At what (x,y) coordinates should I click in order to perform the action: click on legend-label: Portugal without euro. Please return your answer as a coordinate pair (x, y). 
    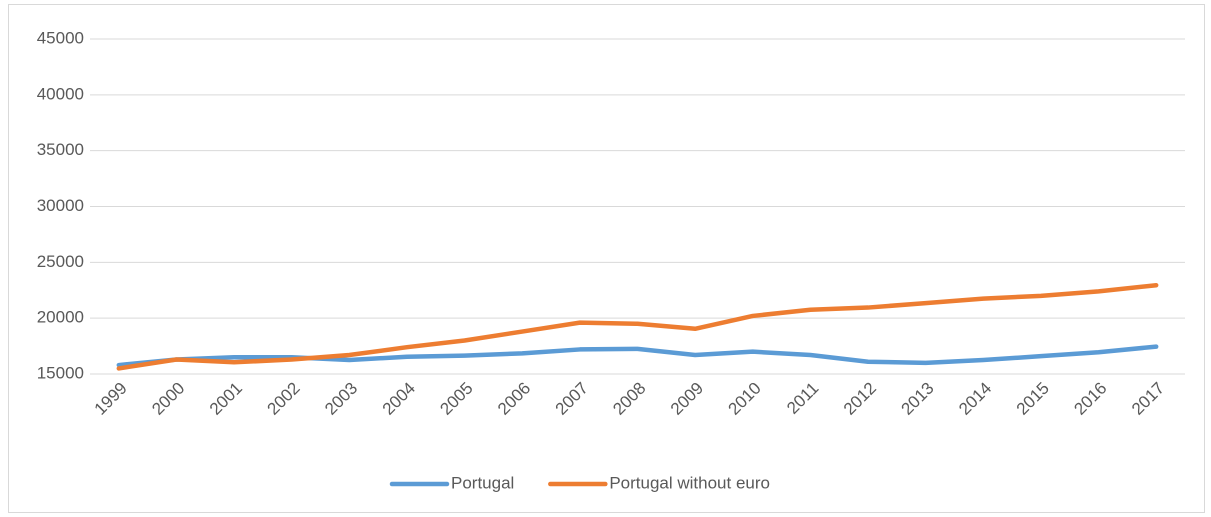
    Looking at the image, I should click on (689, 482).